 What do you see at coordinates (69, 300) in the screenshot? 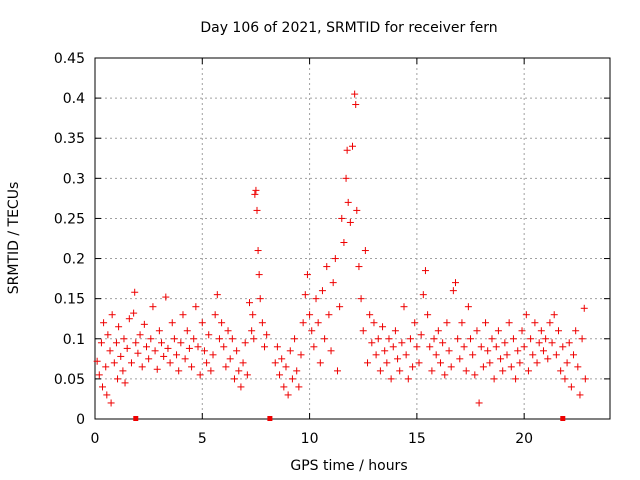
I see `y-tick-label: 0.15` at bounding box center [69, 300].